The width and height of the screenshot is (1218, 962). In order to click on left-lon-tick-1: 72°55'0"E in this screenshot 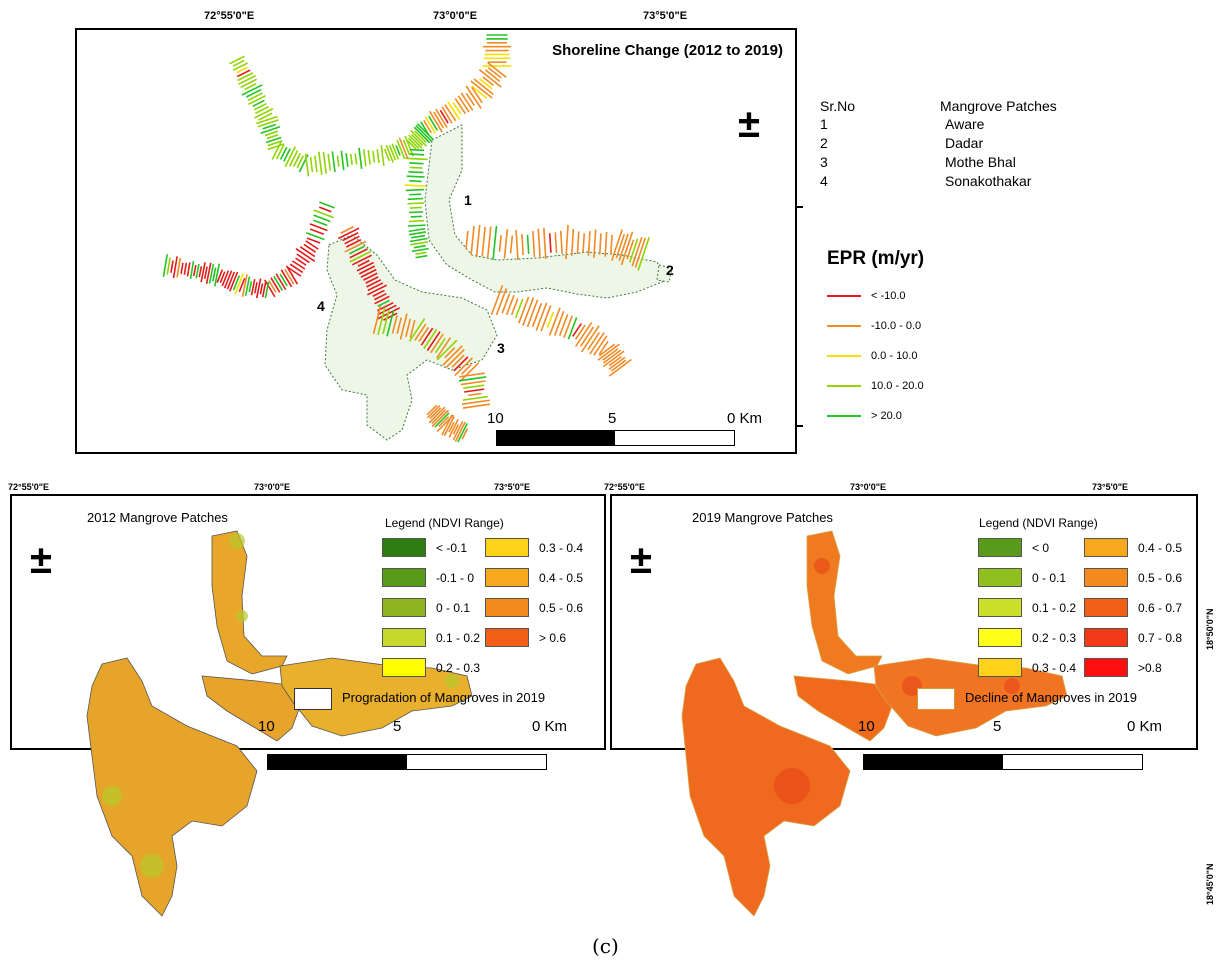, I will do `click(29, 487)`.